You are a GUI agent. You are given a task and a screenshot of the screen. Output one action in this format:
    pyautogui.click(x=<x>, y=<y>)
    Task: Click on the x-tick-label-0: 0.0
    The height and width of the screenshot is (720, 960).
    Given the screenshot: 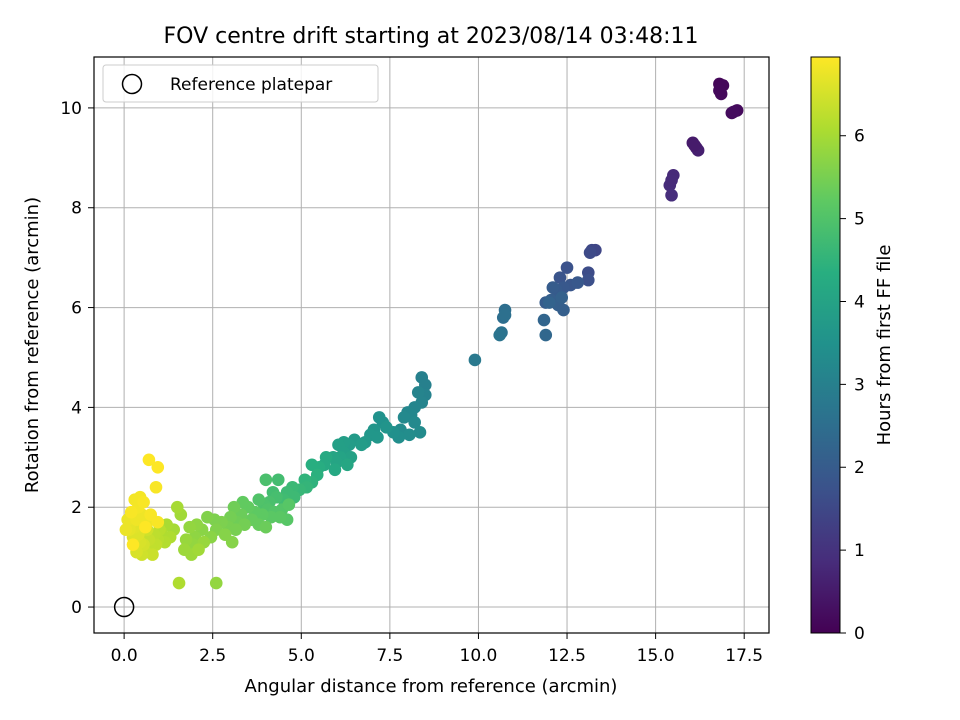 What is the action you would take?
    pyautogui.click(x=124, y=656)
    